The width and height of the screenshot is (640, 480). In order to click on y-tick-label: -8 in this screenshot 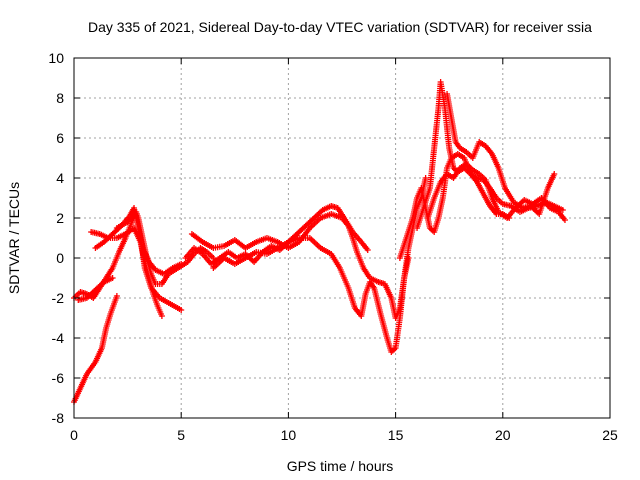, I will do `click(58, 418)`.